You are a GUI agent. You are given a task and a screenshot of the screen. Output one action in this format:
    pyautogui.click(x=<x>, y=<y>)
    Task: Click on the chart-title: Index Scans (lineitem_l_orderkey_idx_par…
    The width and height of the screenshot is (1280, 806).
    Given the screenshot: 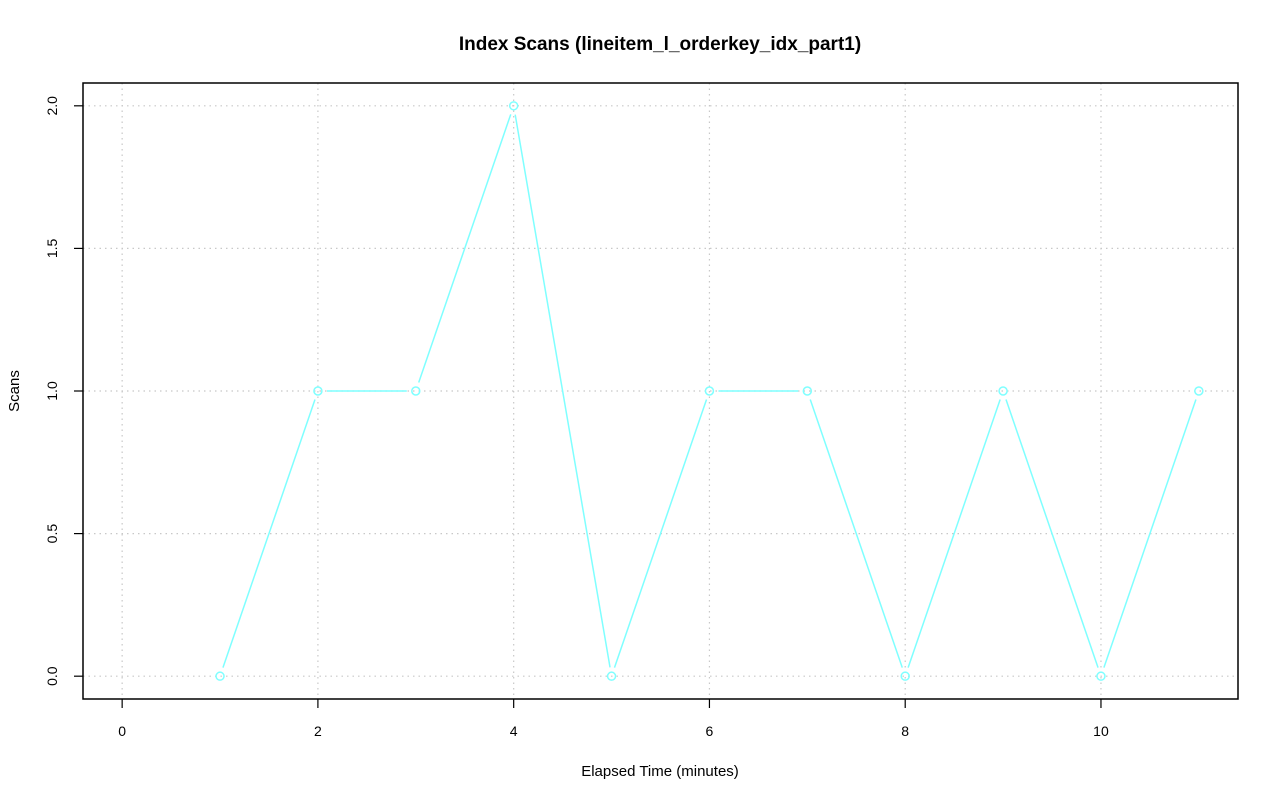 What is the action you would take?
    pyautogui.click(x=660, y=44)
    